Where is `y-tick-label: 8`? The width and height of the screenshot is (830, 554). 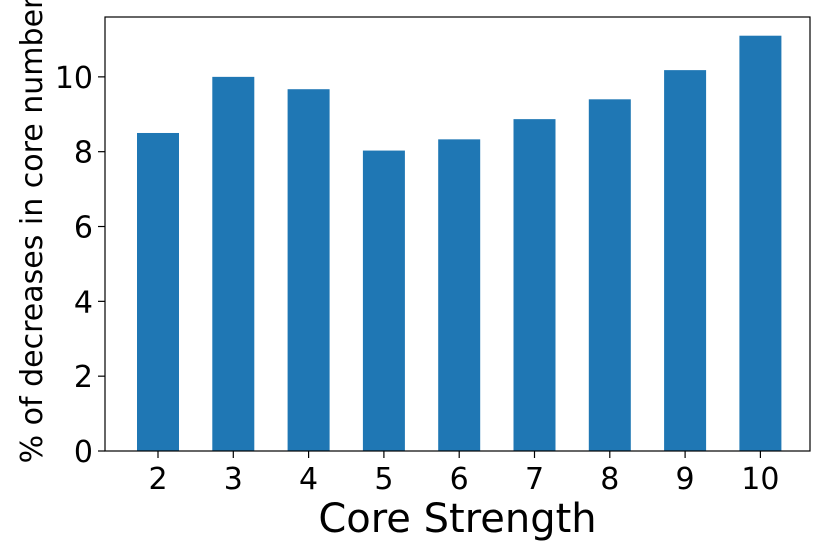
y-tick-label: 8 is located at coordinates (83, 153).